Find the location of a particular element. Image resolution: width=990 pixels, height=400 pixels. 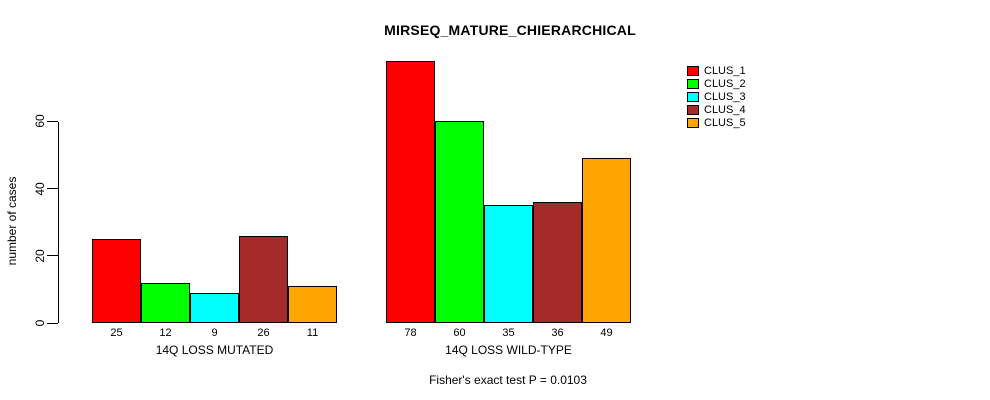

bar-value-label: 12 is located at coordinates (165, 333).